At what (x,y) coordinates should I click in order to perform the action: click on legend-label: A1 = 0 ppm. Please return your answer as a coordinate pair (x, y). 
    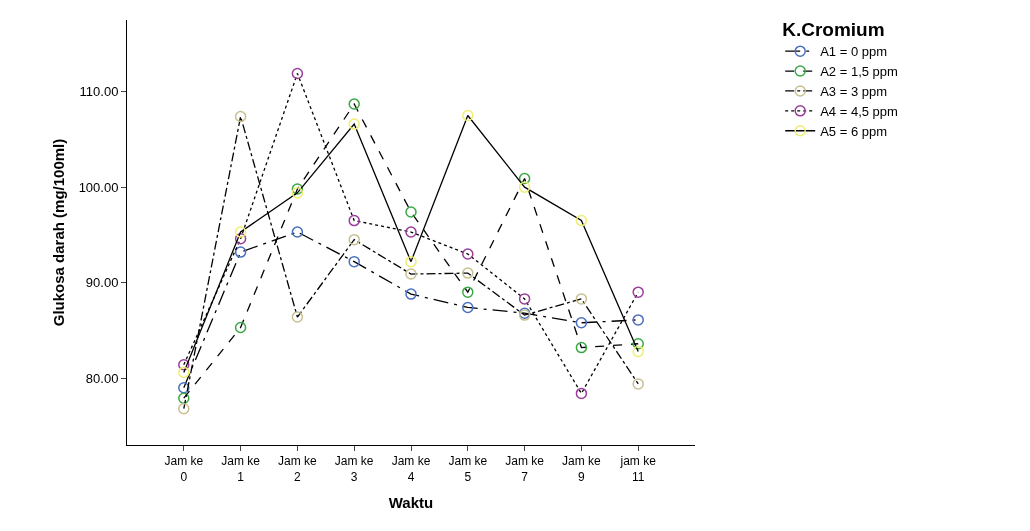
    Looking at the image, I should click on (854, 52).